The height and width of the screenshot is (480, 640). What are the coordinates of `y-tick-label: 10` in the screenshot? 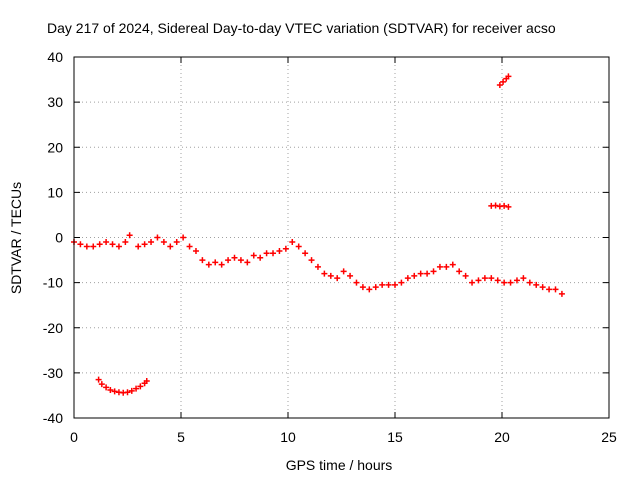 It's located at (55, 192).